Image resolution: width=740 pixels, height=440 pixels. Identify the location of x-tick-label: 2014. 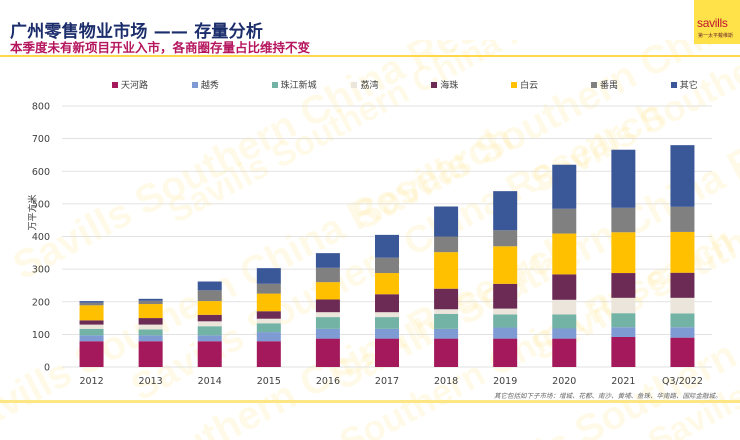
(210, 381).